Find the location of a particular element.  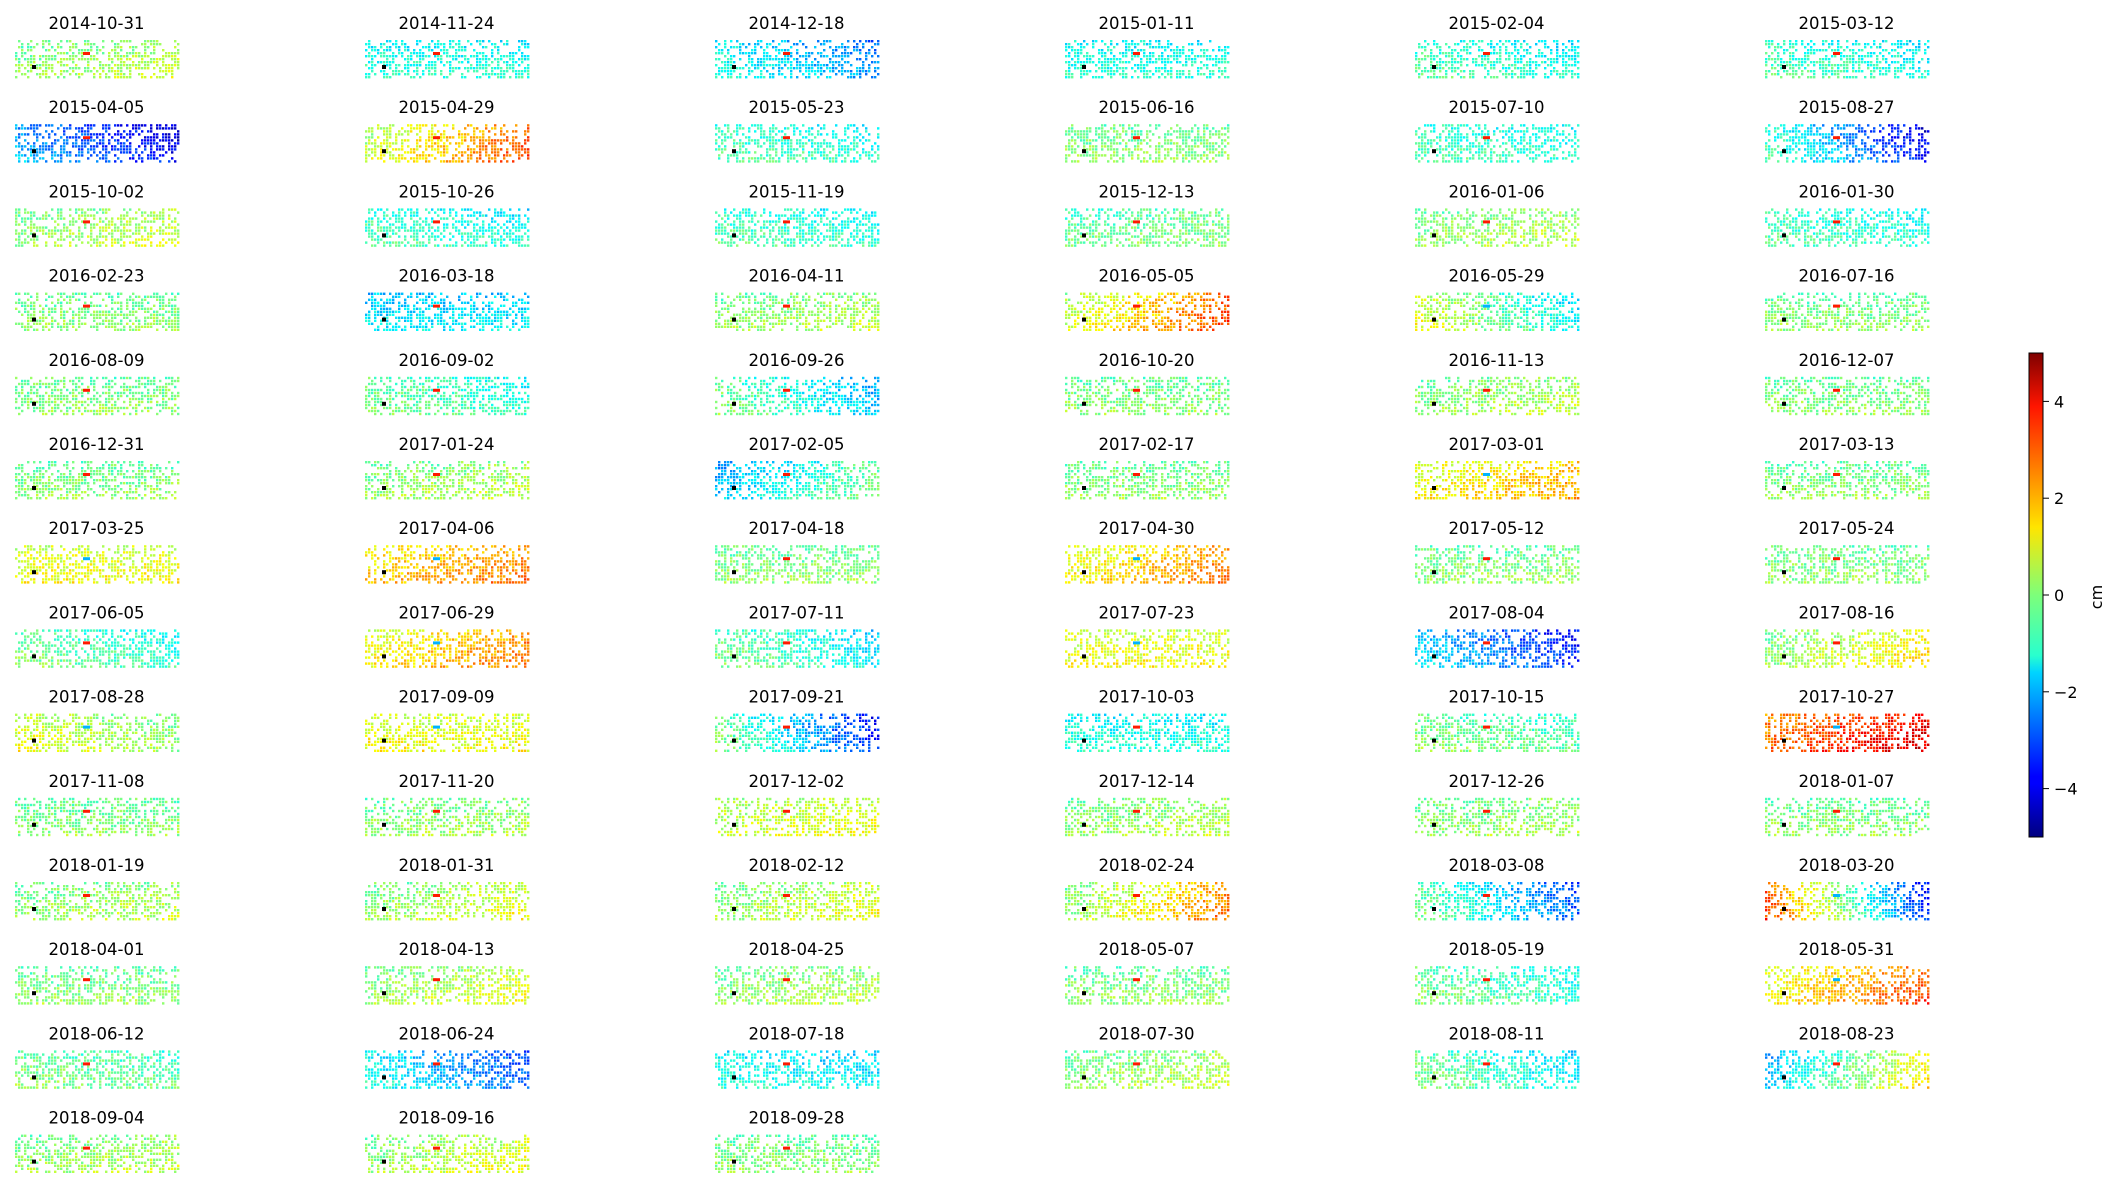

panel-2017-03-13: 2017-03-13 is located at coordinates (1847, 467).